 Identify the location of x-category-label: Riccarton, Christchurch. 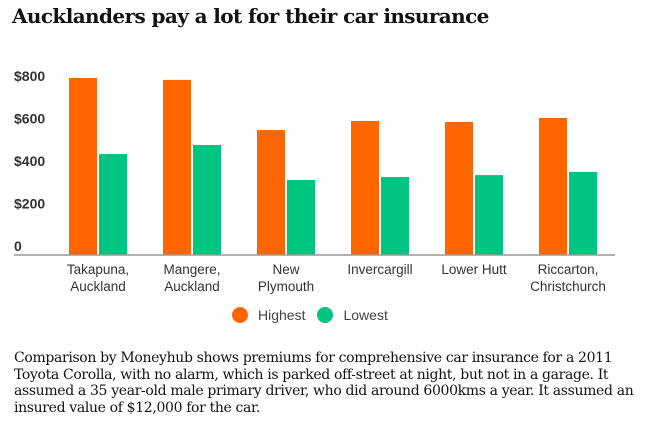
(568, 278).